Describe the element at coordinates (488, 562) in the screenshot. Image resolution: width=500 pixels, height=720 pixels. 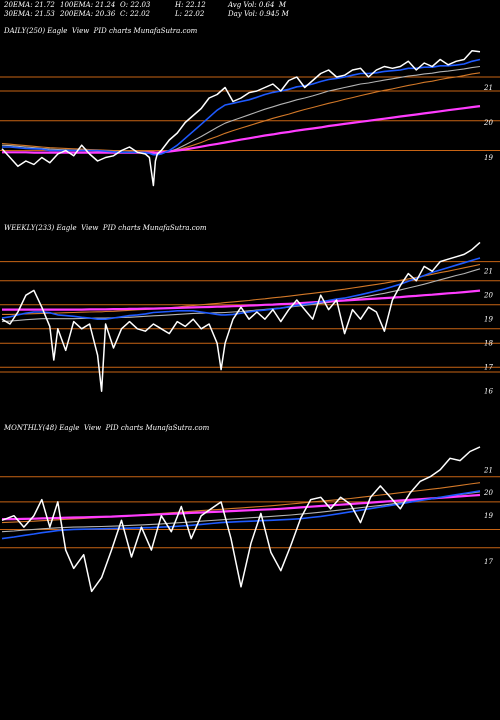
I see `monthly-y-tick-3: 17` at that location.